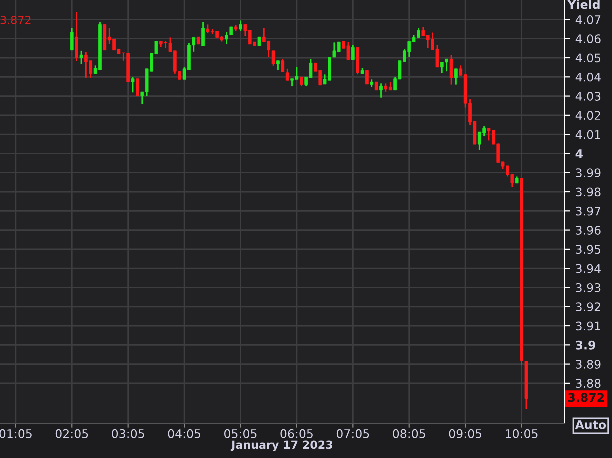 This screenshot has height=458, width=612. I want to click on x-tick-label: 10:05, so click(522, 433).